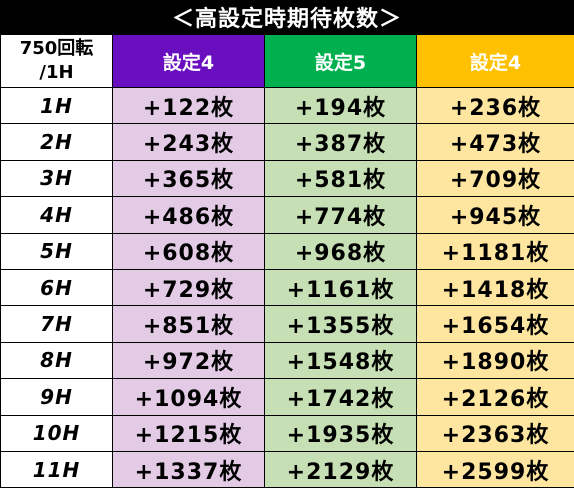 The height and width of the screenshot is (488, 574). Describe the element at coordinates (341, 433) in the screenshot. I see `value-cell-setting-2: +1935枚` at that location.